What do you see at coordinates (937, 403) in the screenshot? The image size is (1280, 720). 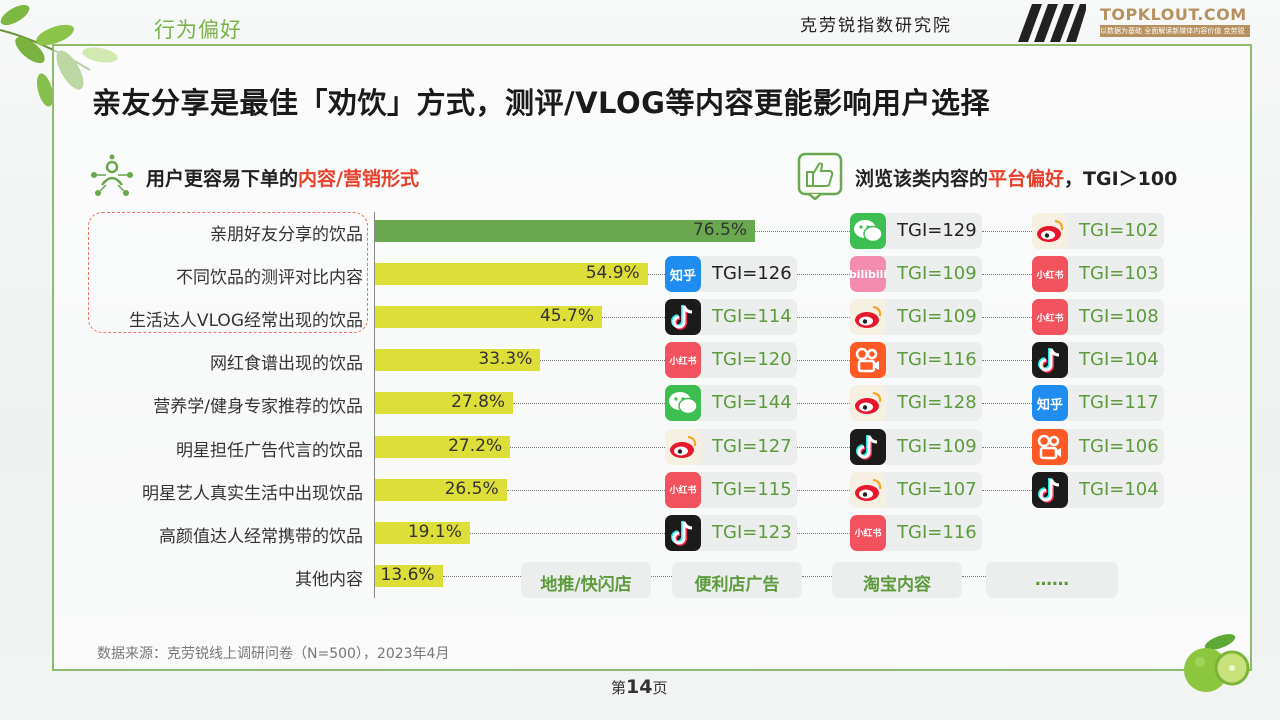 I see `tgi-value: TGI=128` at bounding box center [937, 403].